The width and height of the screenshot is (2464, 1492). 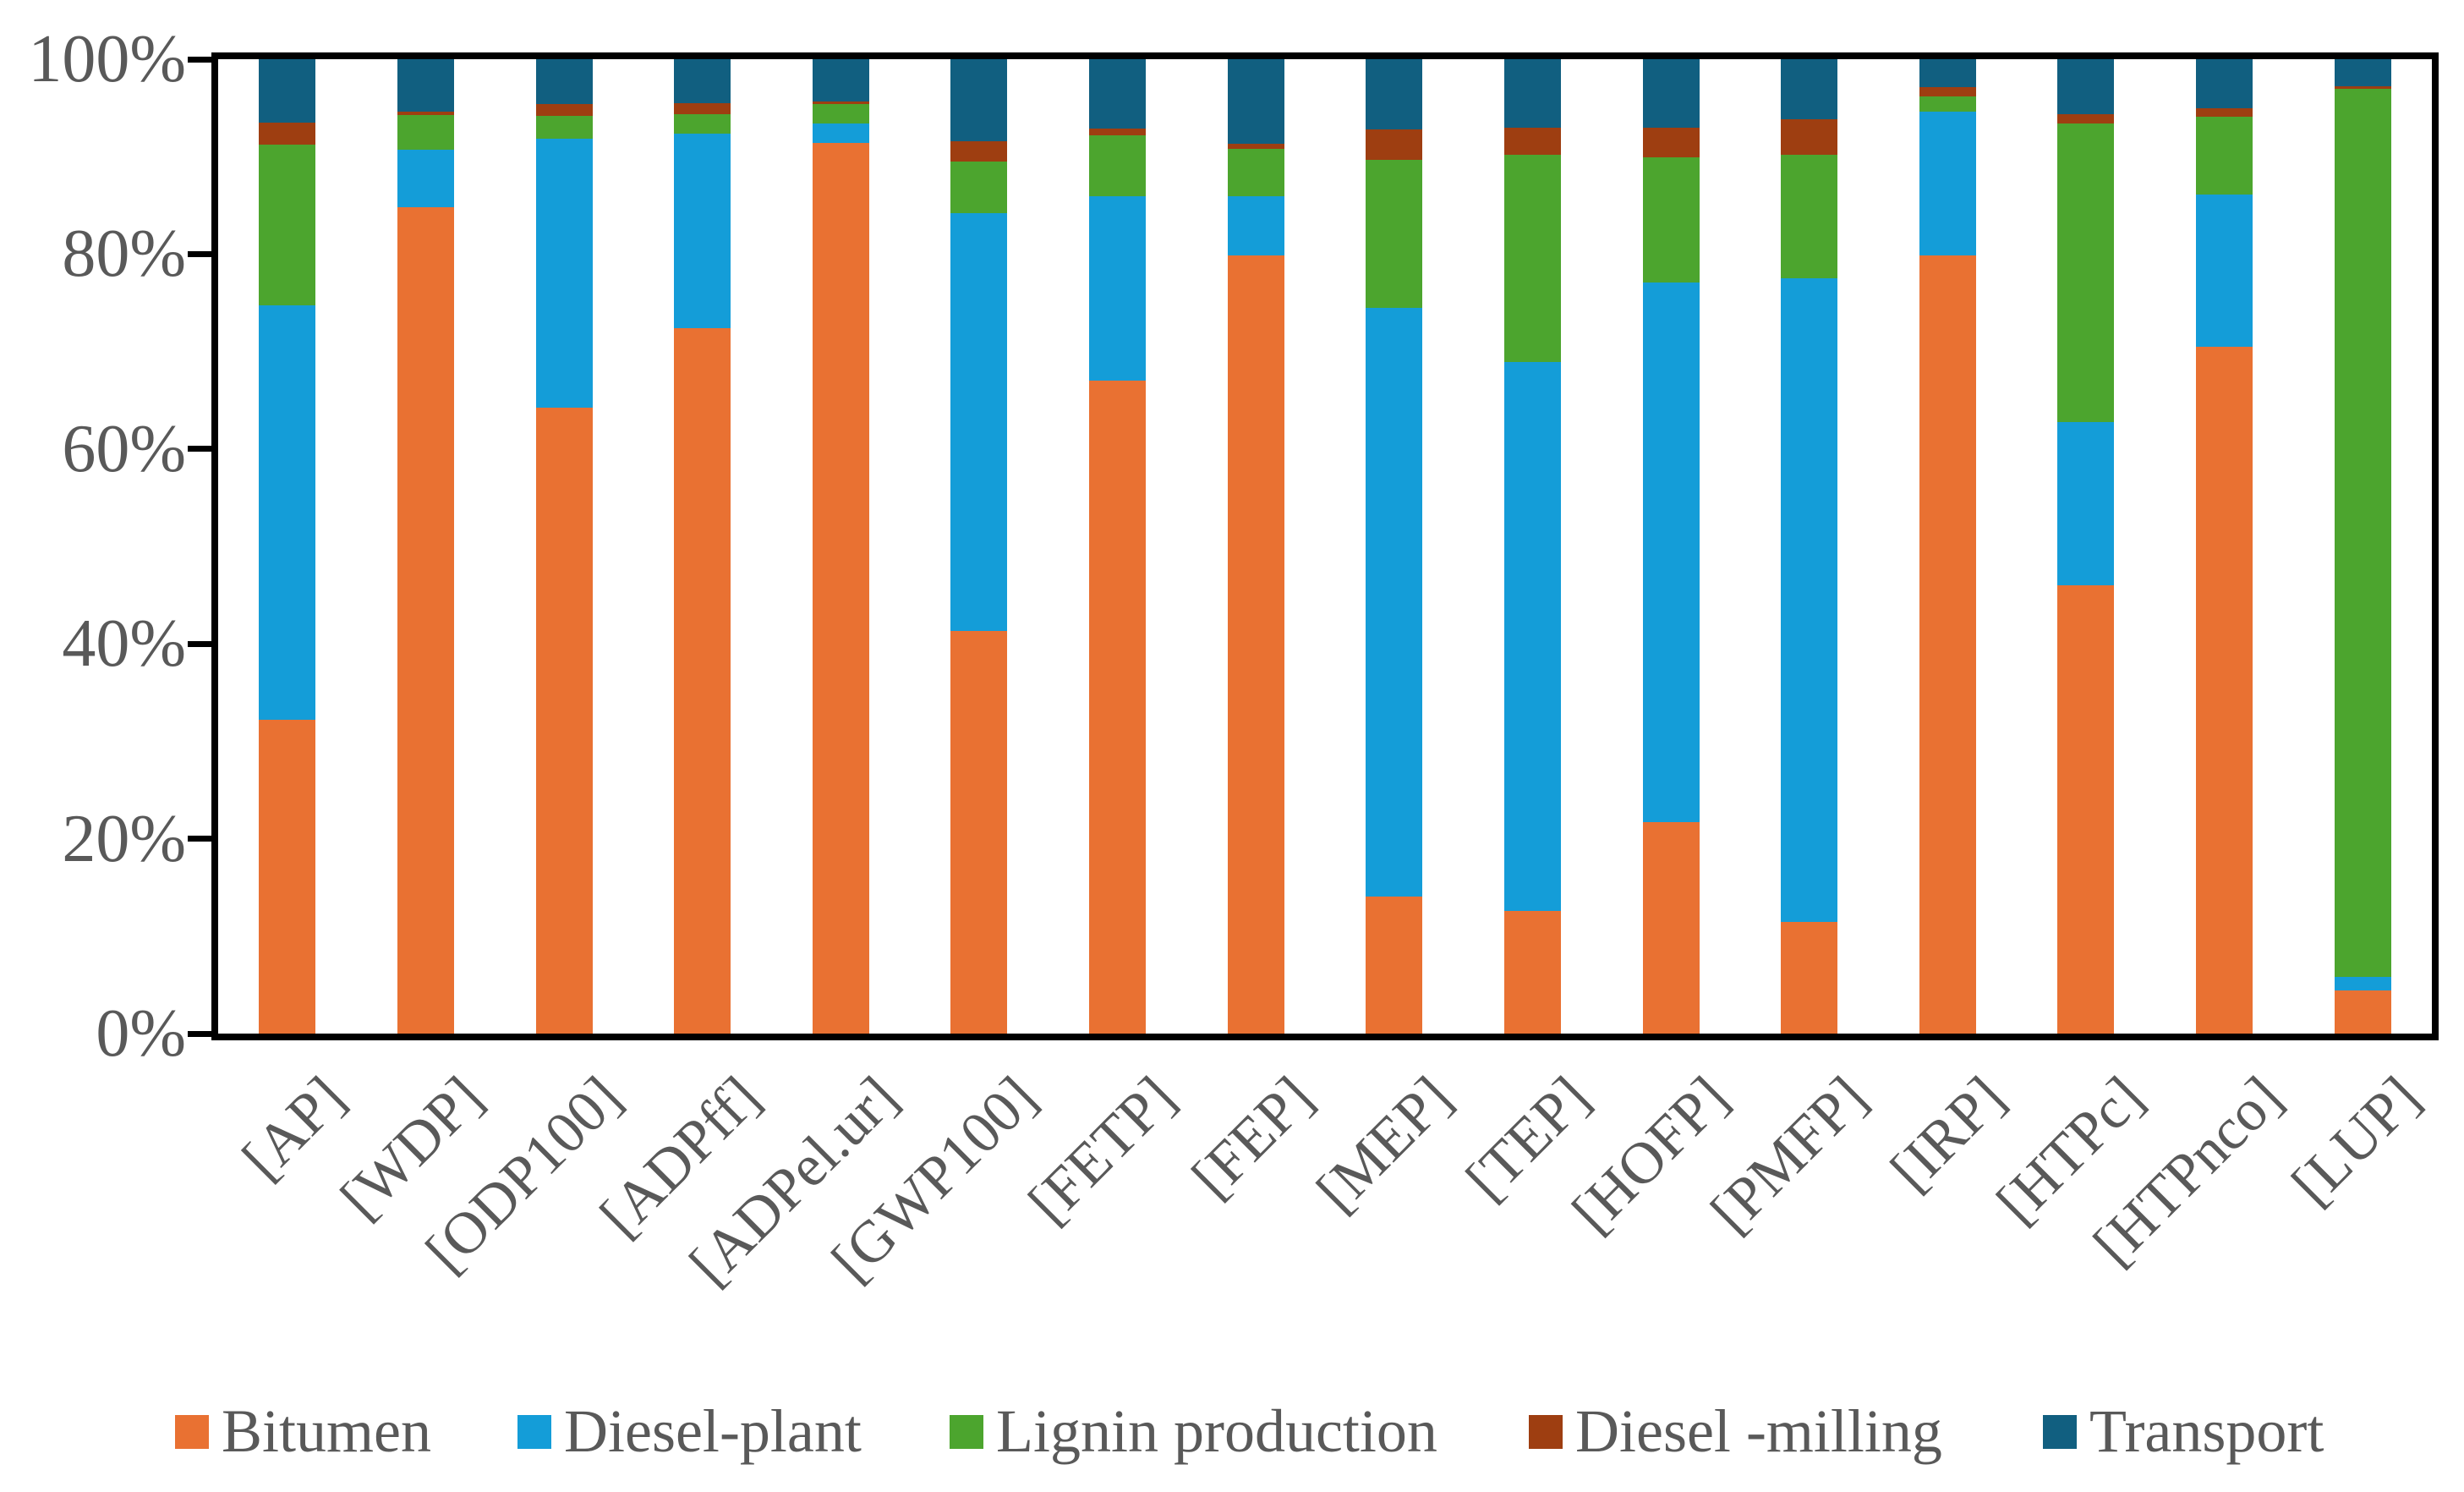 What do you see at coordinates (124, 838) in the screenshot?
I see `y-axis-tick-label: 20%` at bounding box center [124, 838].